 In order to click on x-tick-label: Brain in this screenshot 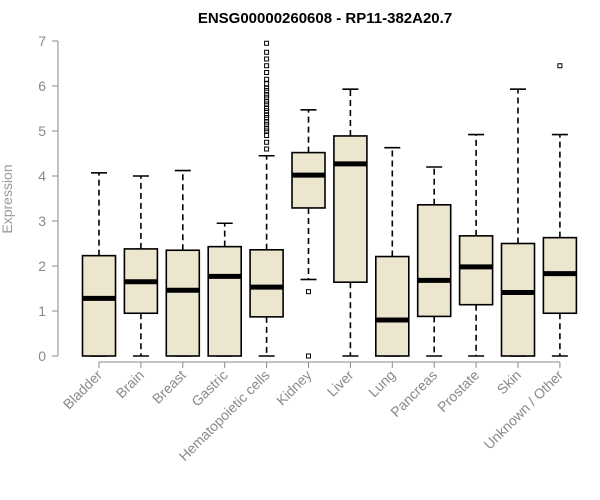, I will do `click(130, 384)`.